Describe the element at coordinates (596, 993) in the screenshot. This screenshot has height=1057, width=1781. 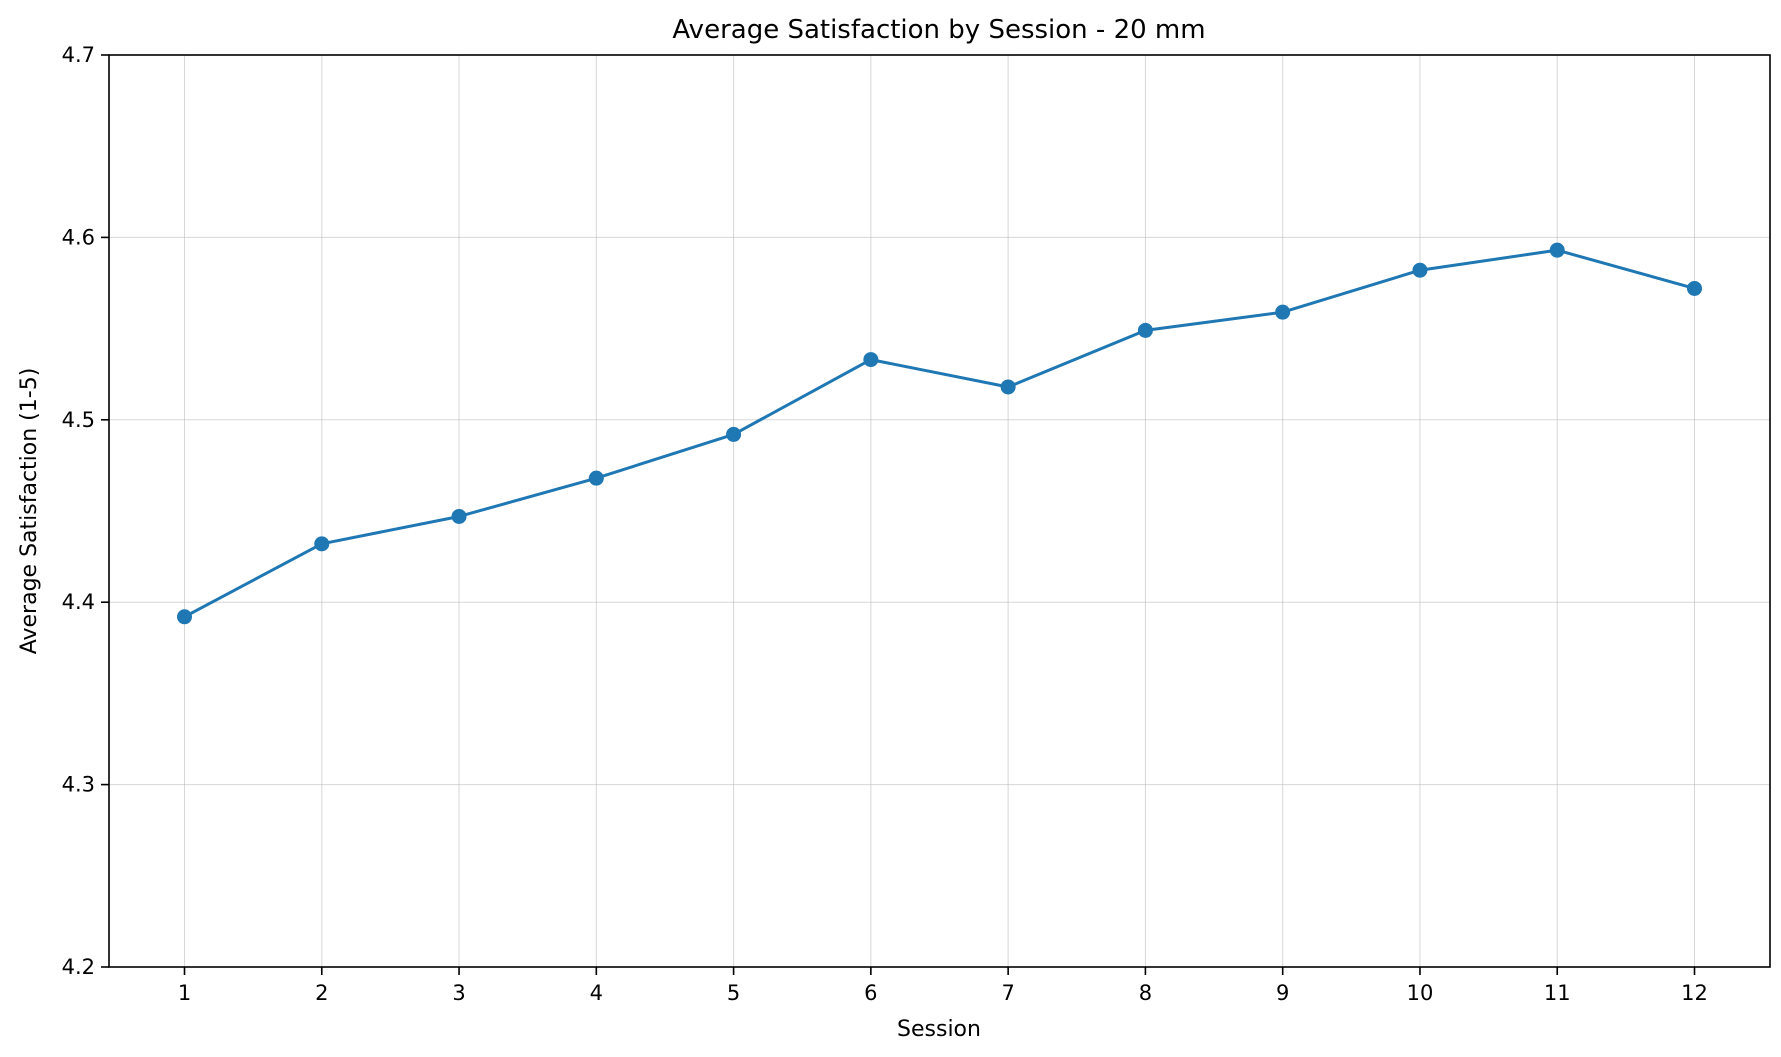
I see `x-tick-label: 4` at that location.